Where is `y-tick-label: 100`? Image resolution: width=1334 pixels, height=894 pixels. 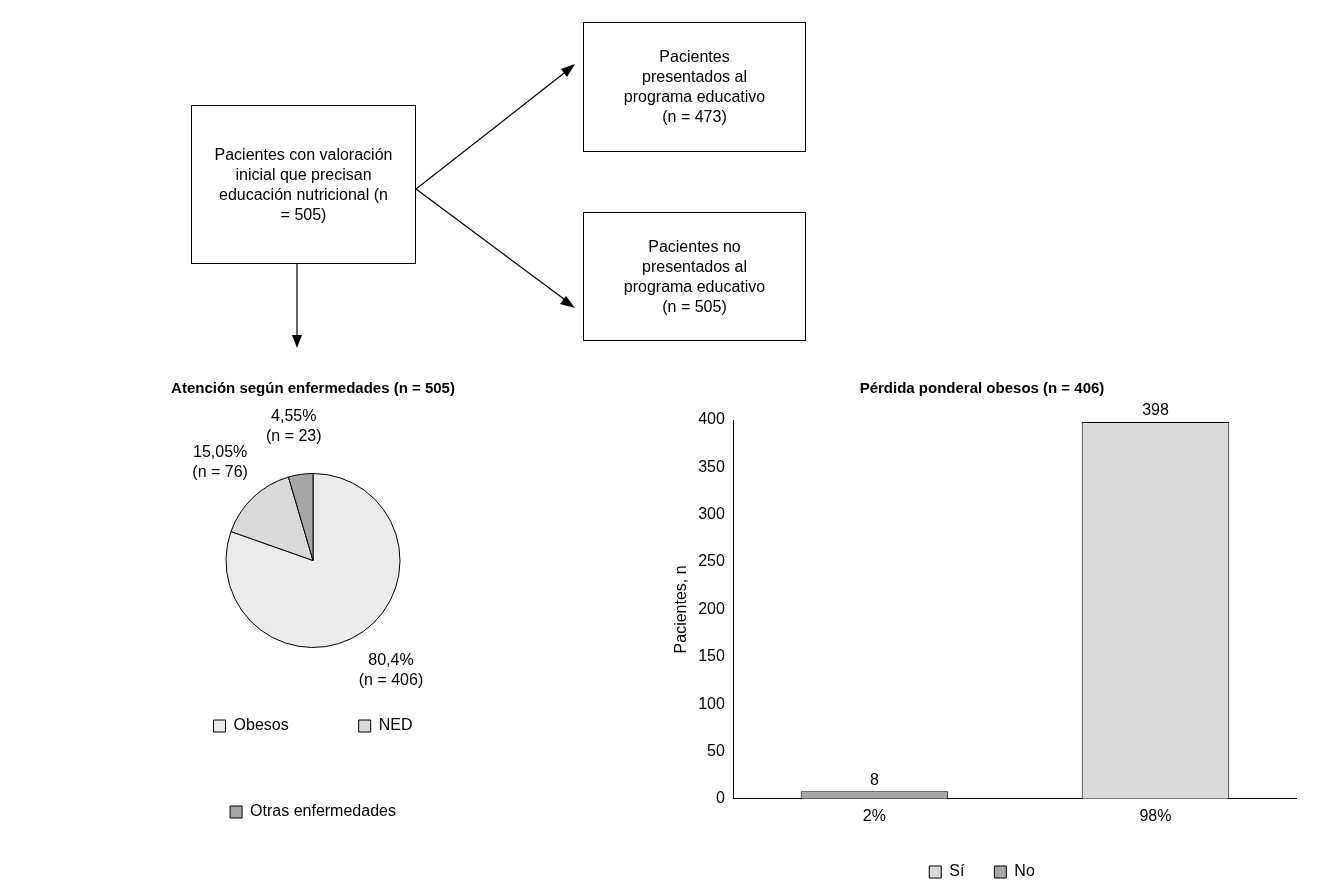 y-tick-label: 100 is located at coordinates (711, 703).